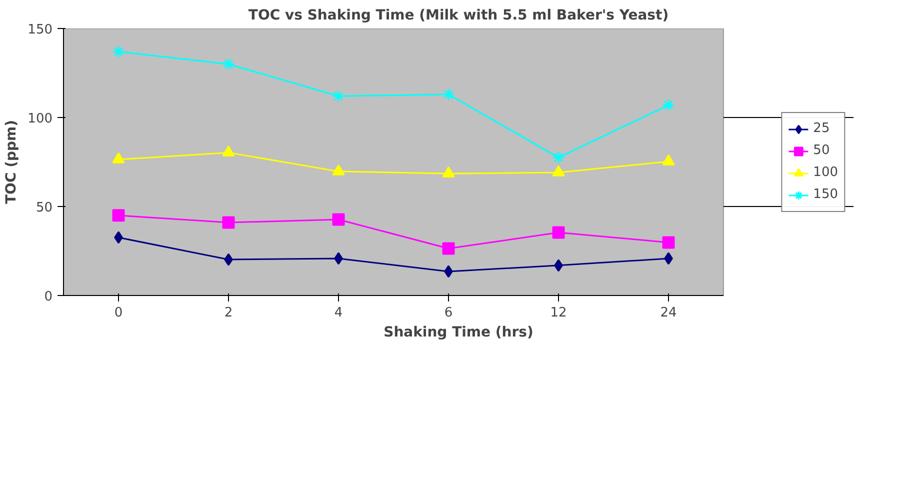  I want to click on x-tick-label: 4, so click(338, 313).